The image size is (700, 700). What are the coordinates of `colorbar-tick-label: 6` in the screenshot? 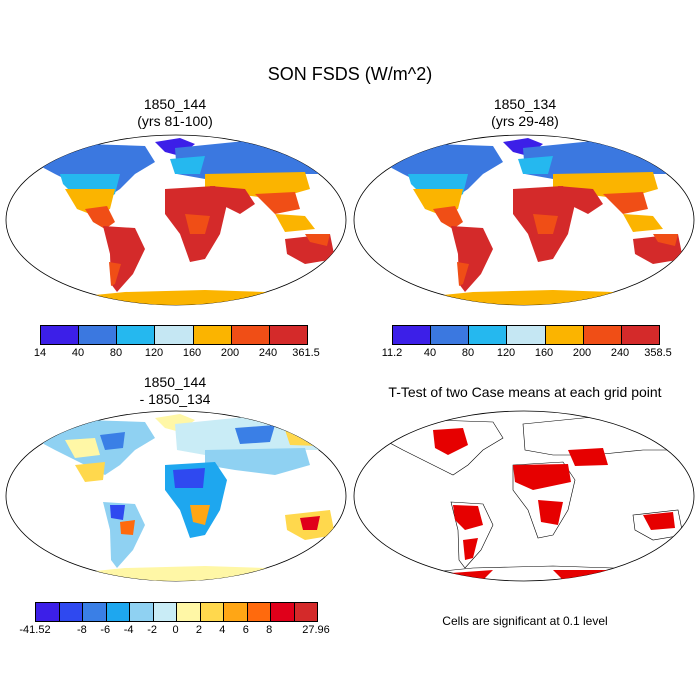 It's located at (245, 630).